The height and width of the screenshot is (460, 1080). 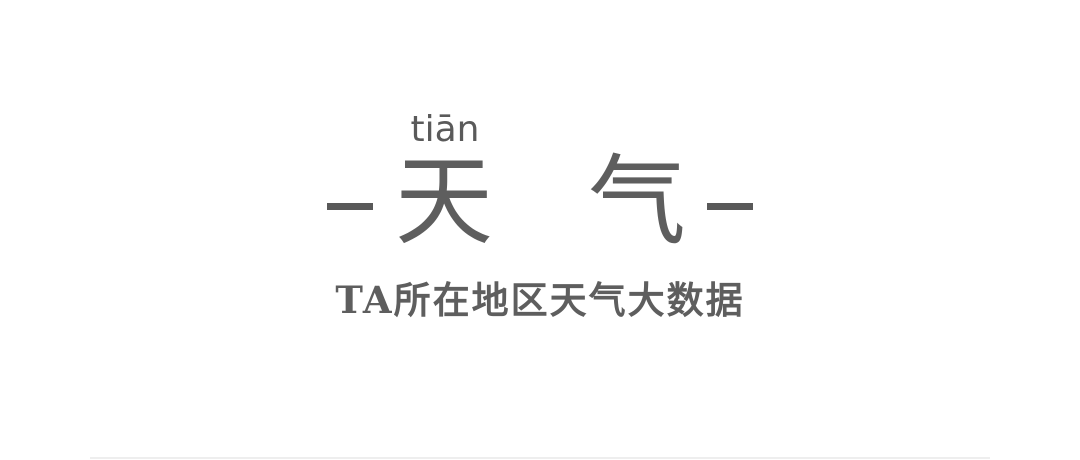 What do you see at coordinates (444, 202) in the screenshot?
I see `title-char-tian: 天` at bounding box center [444, 202].